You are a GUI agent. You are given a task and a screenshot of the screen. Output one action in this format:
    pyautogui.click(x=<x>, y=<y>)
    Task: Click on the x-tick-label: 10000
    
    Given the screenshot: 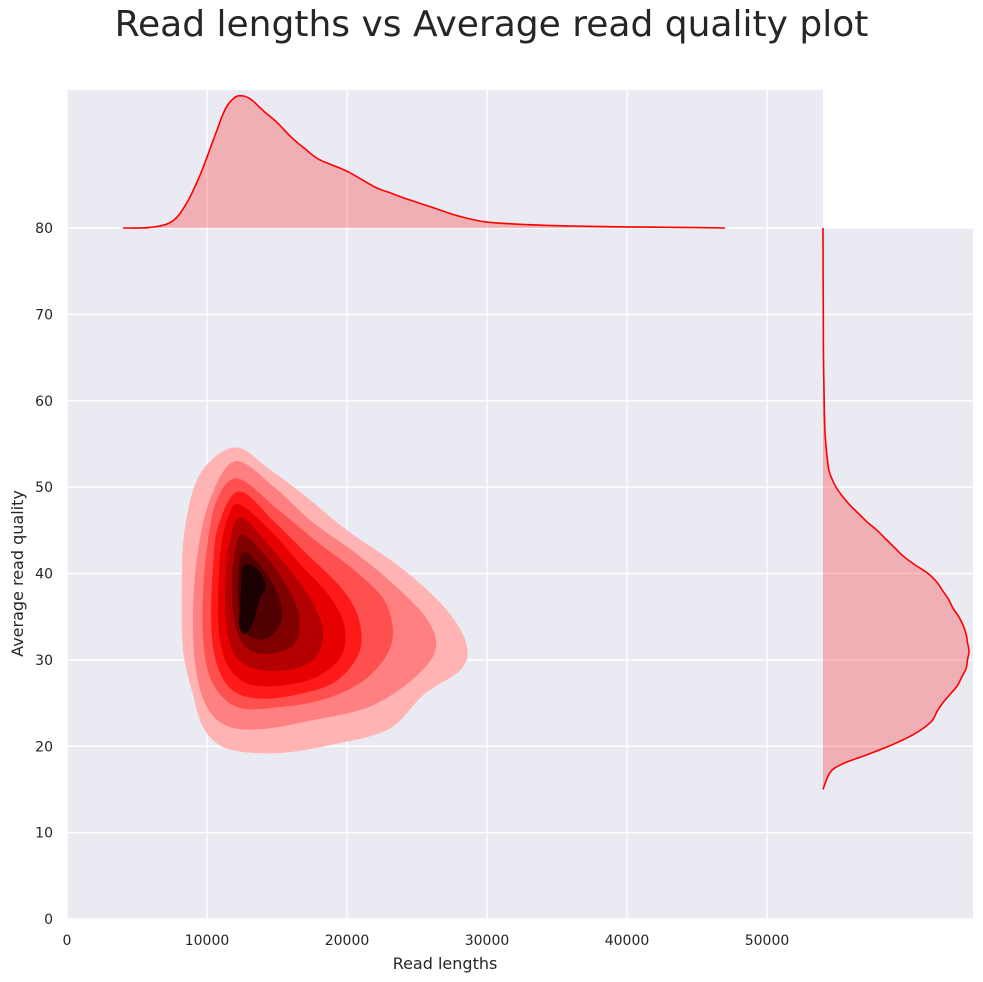 What is the action you would take?
    pyautogui.click(x=207, y=941)
    